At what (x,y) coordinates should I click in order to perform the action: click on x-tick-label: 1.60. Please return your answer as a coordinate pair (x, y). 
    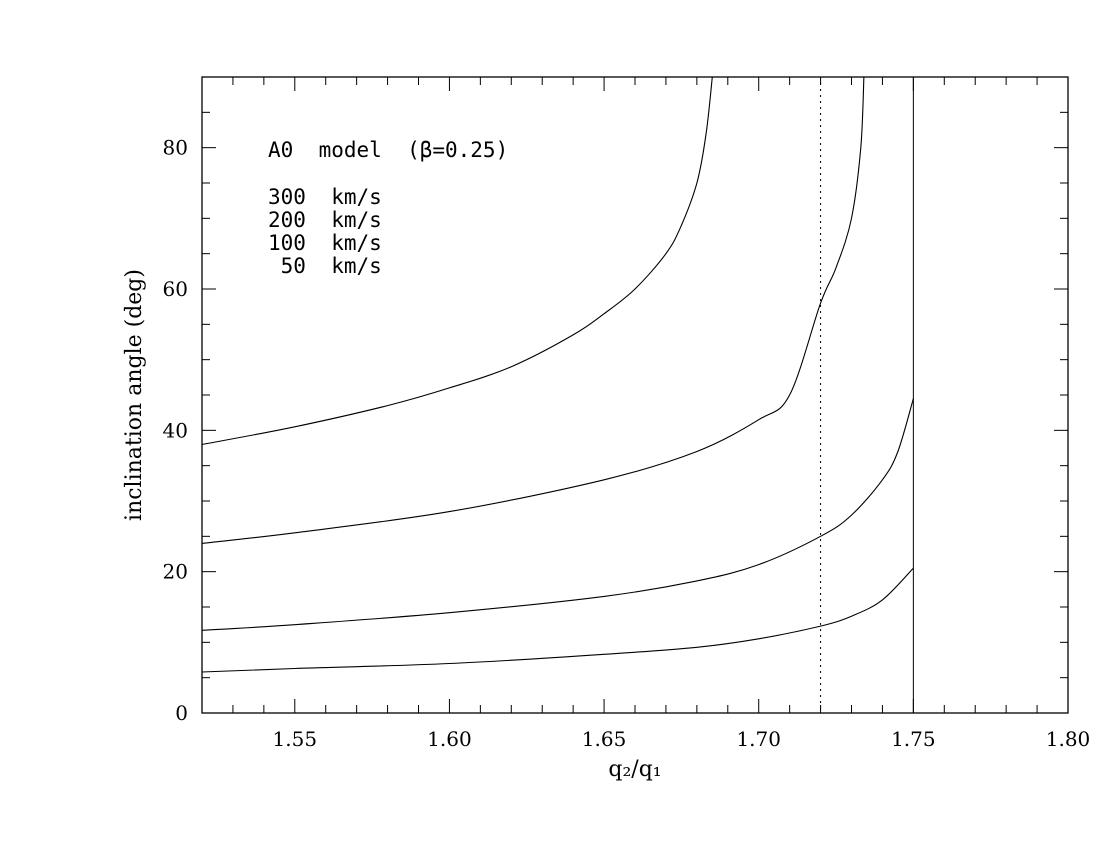
    Looking at the image, I should click on (449, 739).